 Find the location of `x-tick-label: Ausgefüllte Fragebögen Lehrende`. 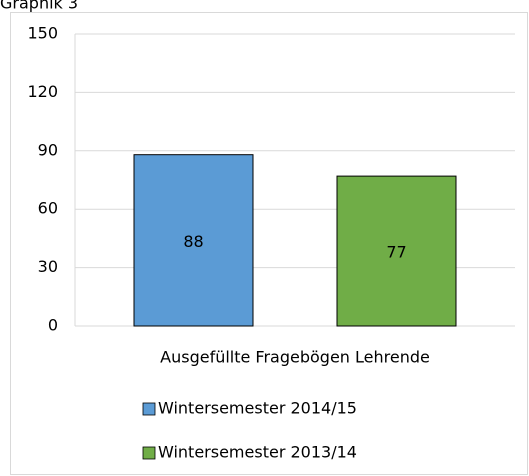

x-tick-label: Ausgefüllte Fragebögen Lehrende is located at coordinates (295, 357).